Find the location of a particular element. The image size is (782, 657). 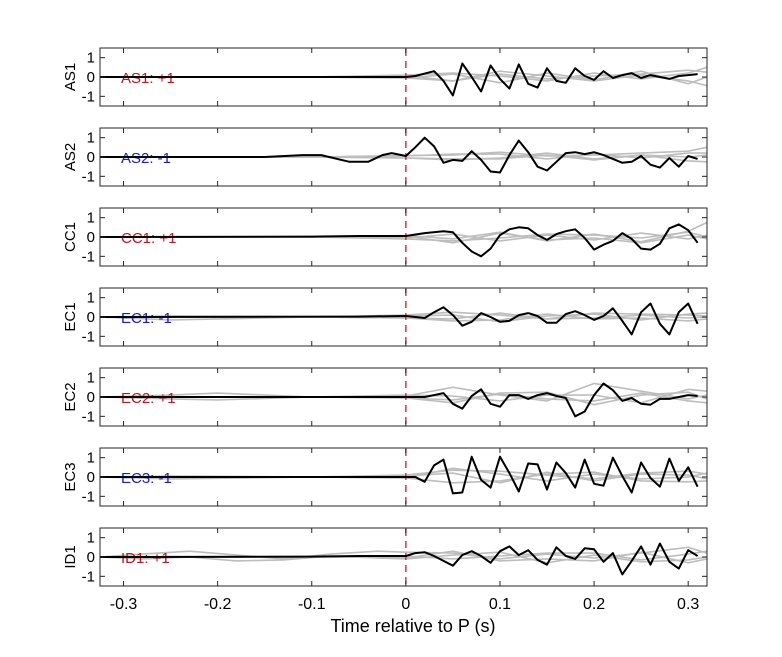

polarity-annotation: CC1: +1 is located at coordinates (148, 238).